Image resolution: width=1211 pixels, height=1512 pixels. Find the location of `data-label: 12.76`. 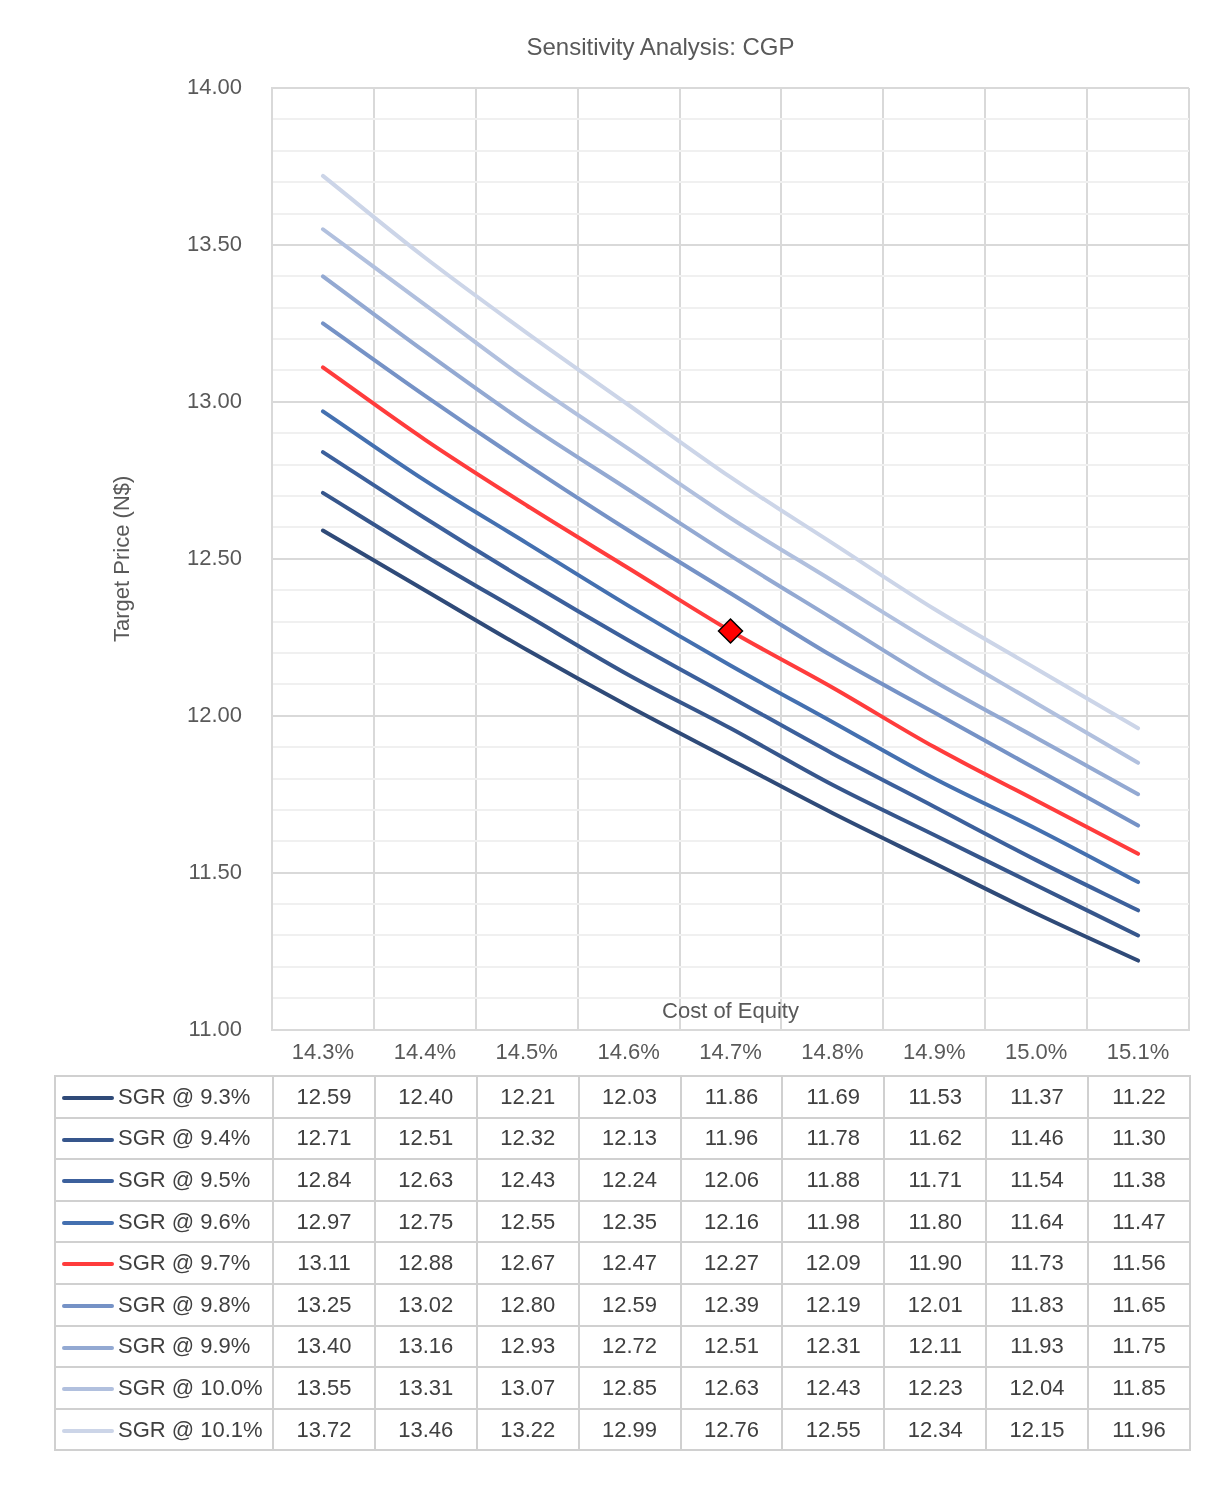

data-label: 12.76 is located at coordinates (731, 1429).